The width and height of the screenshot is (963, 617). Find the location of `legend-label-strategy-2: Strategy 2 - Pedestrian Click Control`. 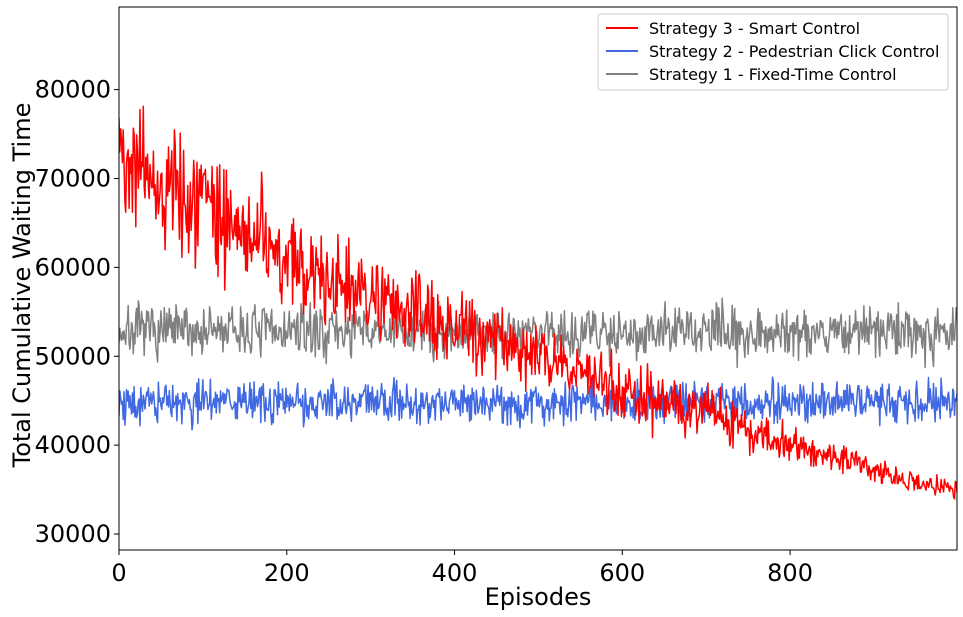

legend-label-strategy-2: Strategy 2 - Pedestrian Click Control is located at coordinates (794, 51).